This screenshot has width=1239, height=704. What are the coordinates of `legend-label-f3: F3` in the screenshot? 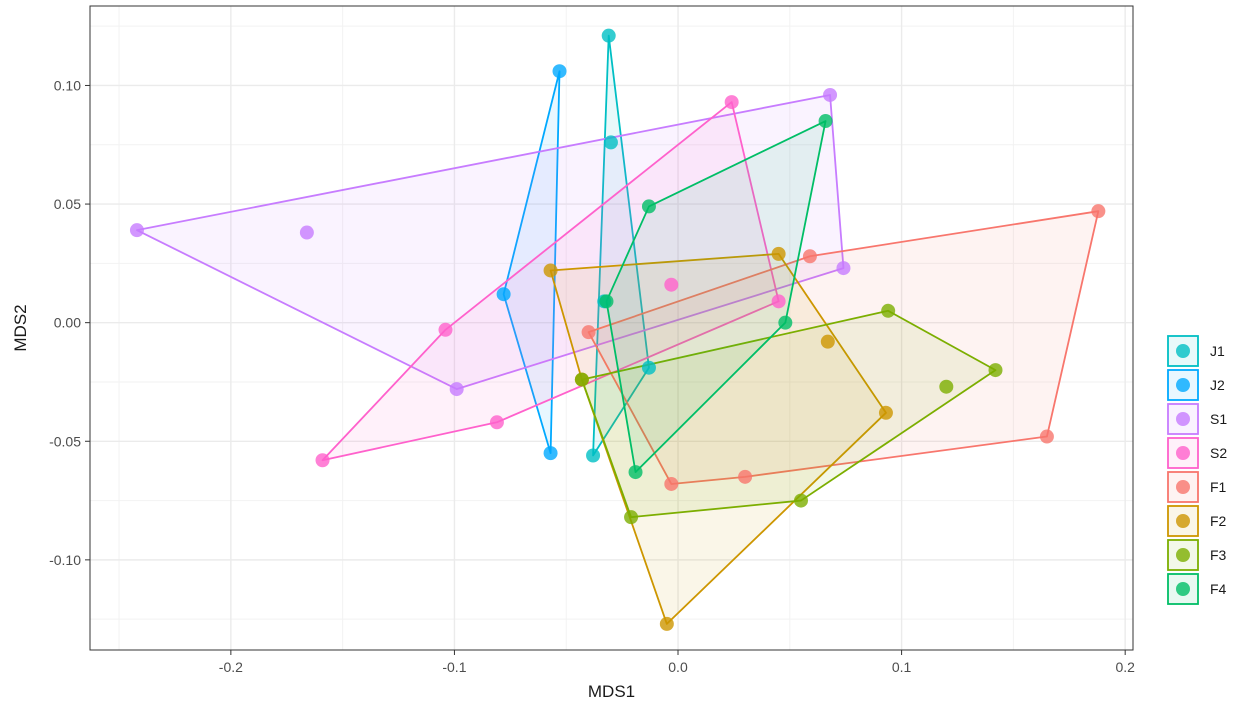 It's located at (1218, 555).